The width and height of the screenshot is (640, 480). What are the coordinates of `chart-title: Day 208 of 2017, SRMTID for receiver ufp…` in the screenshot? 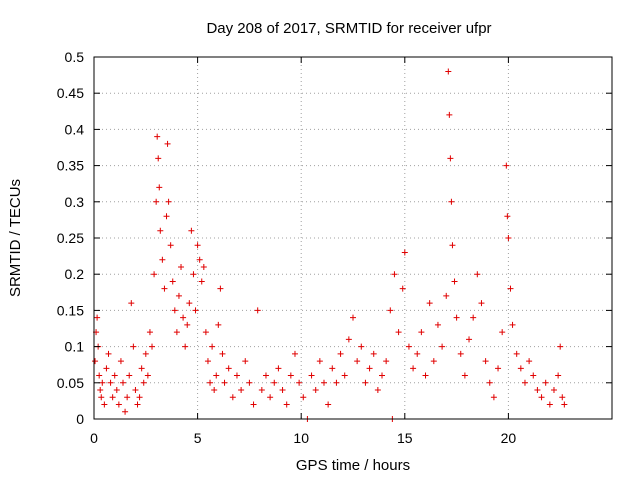 It's located at (348, 28).